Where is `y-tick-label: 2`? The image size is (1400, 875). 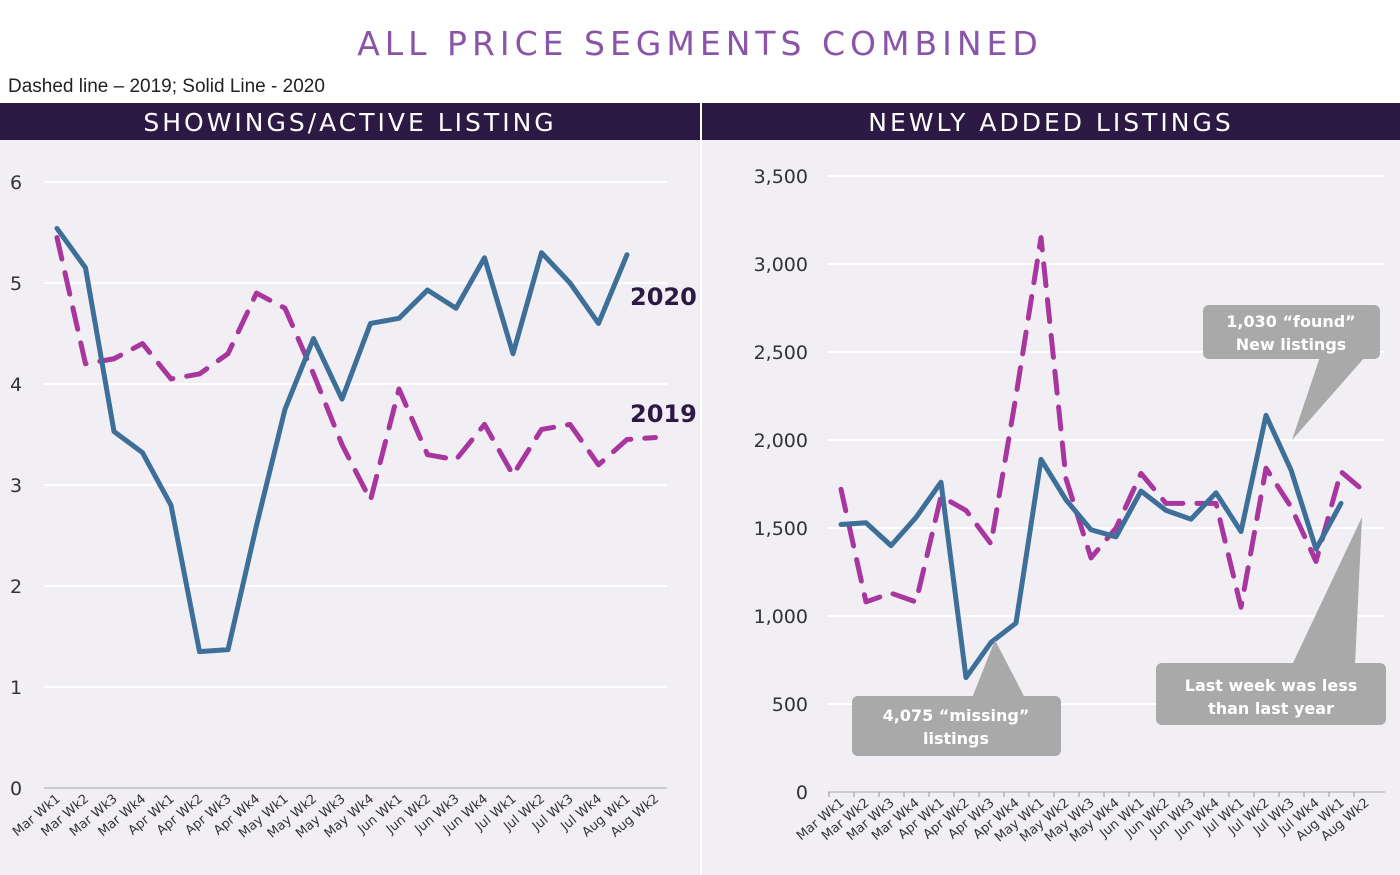 y-tick-label: 2 is located at coordinates (16, 587).